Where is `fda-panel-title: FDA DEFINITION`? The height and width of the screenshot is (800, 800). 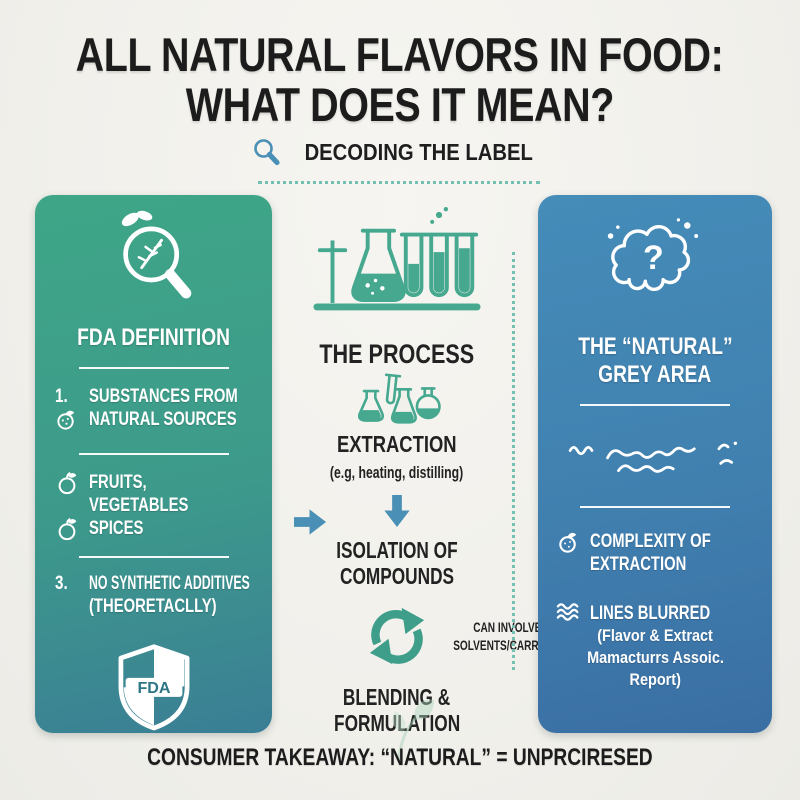
fda-panel-title: FDA DEFINITION is located at coordinates (153, 338).